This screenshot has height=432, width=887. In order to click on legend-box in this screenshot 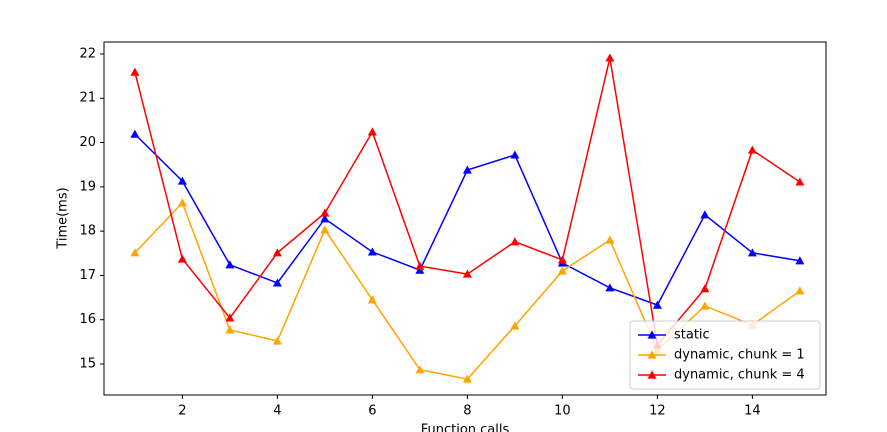, I will do `click(725, 355)`.